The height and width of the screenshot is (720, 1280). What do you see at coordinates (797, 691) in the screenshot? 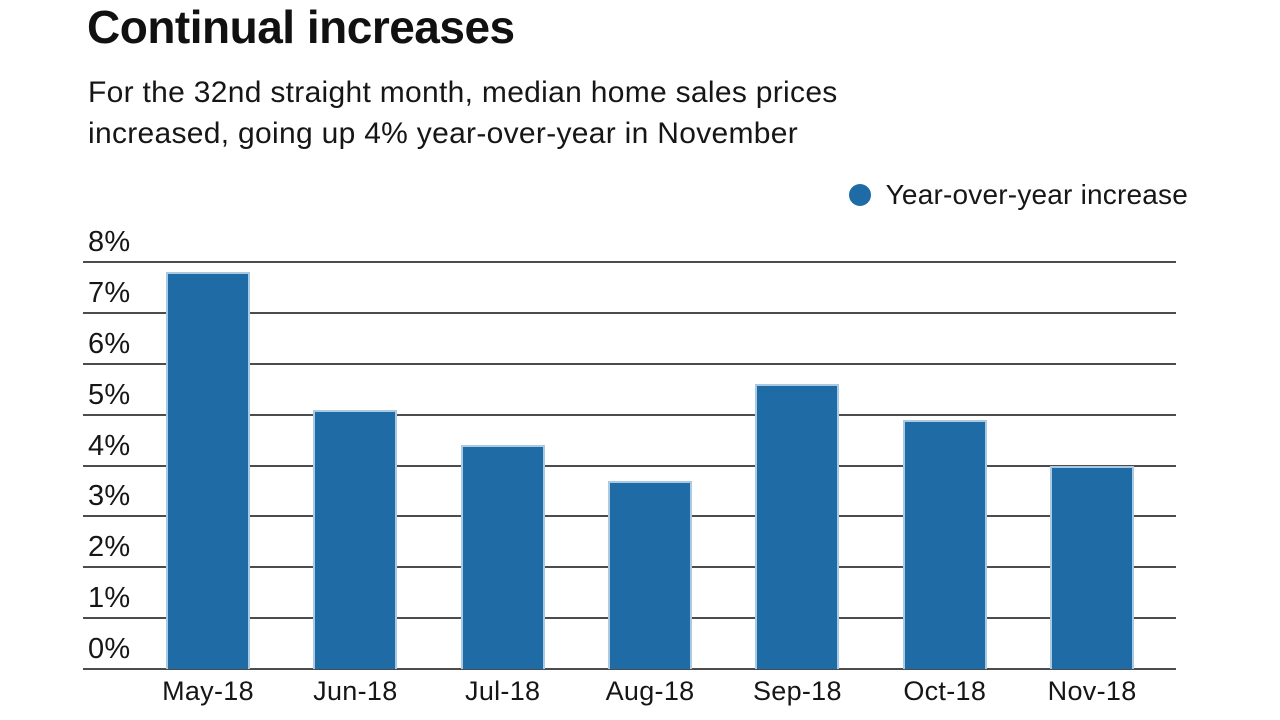
I see `x-axis-label-Sep-18: Sep-18` at bounding box center [797, 691].